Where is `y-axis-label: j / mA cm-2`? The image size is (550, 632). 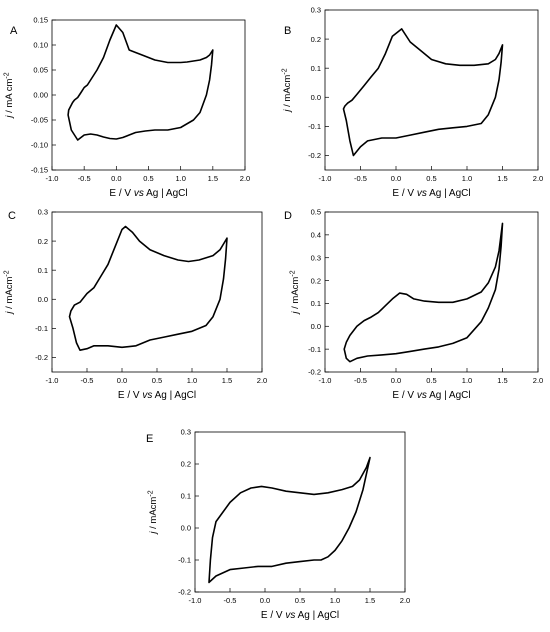
y-axis-label: j / mA cm-2 is located at coordinates (10, 95).